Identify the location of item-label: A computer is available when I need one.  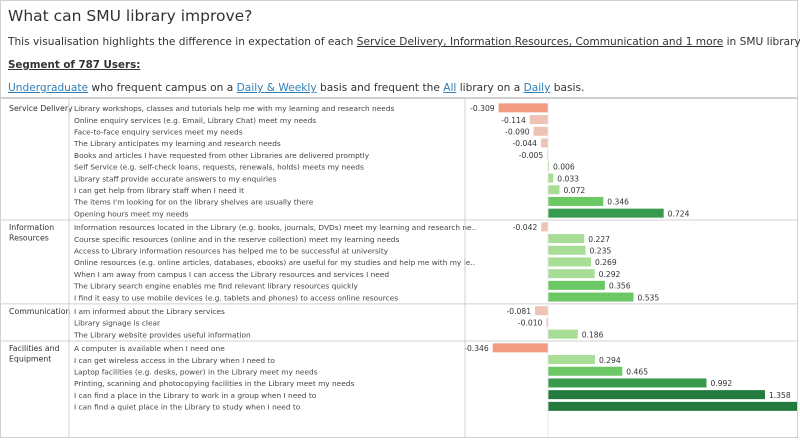
(149, 348).